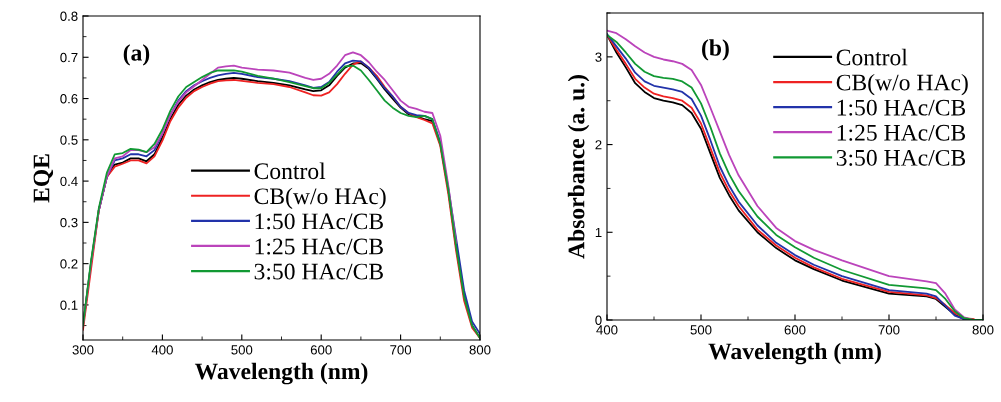 Image resolution: width=1001 pixels, height=402 pixels. What do you see at coordinates (598, 57) in the screenshot?
I see `y-tick-label: 3` at bounding box center [598, 57].